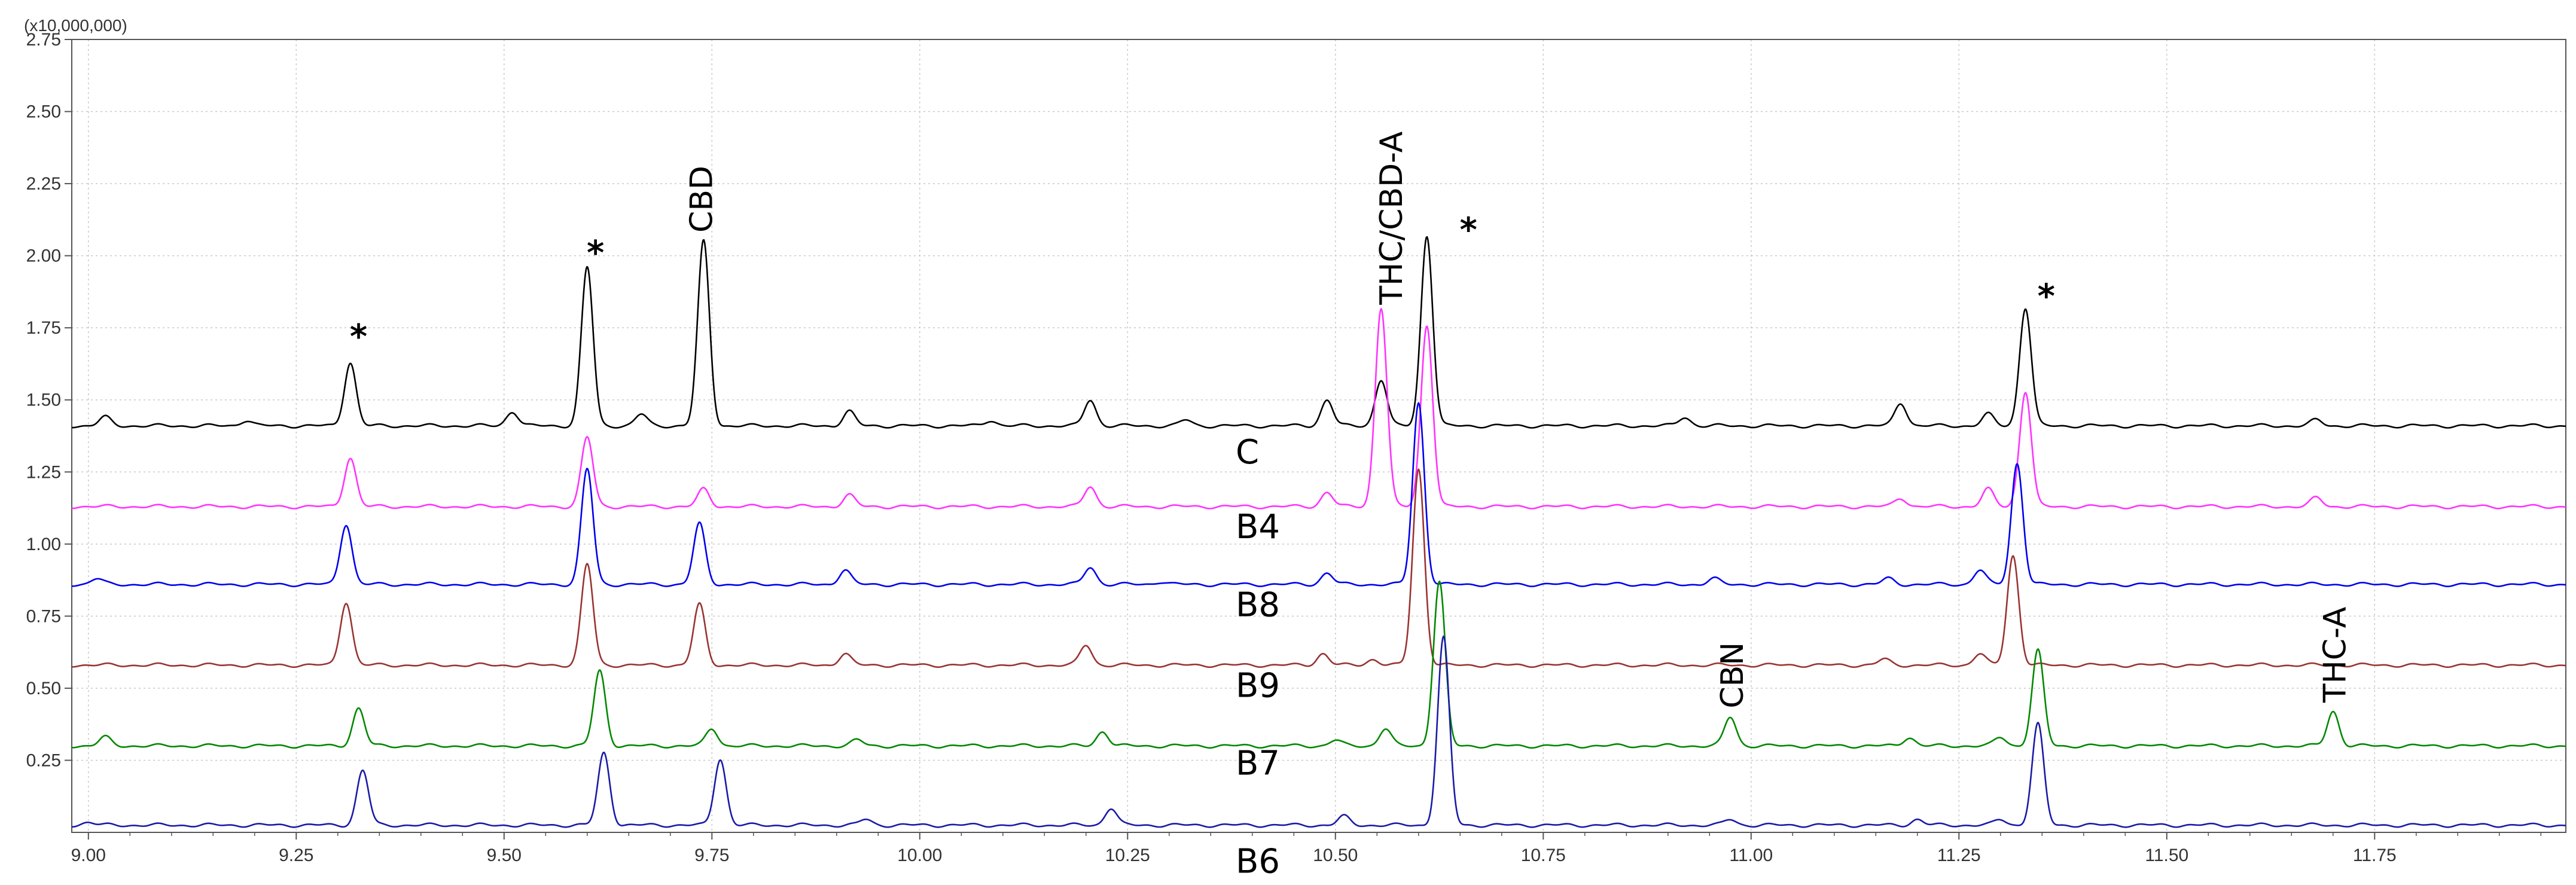 This screenshot has height=885, width=2576. Describe the element at coordinates (1392, 218) in the screenshot. I see `peak-label: THC/CBD-A` at that location.